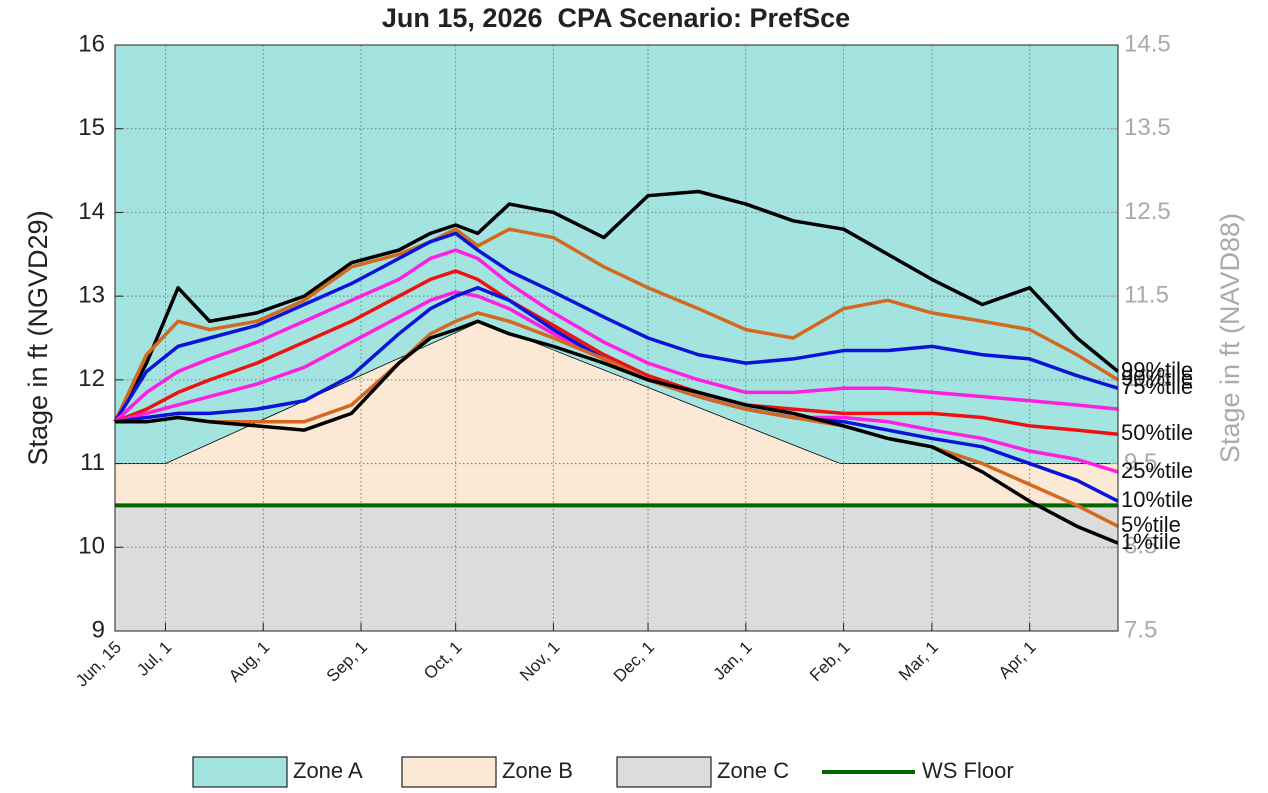  I want to click on percentile-label: 90%tile, so click(1157, 378).